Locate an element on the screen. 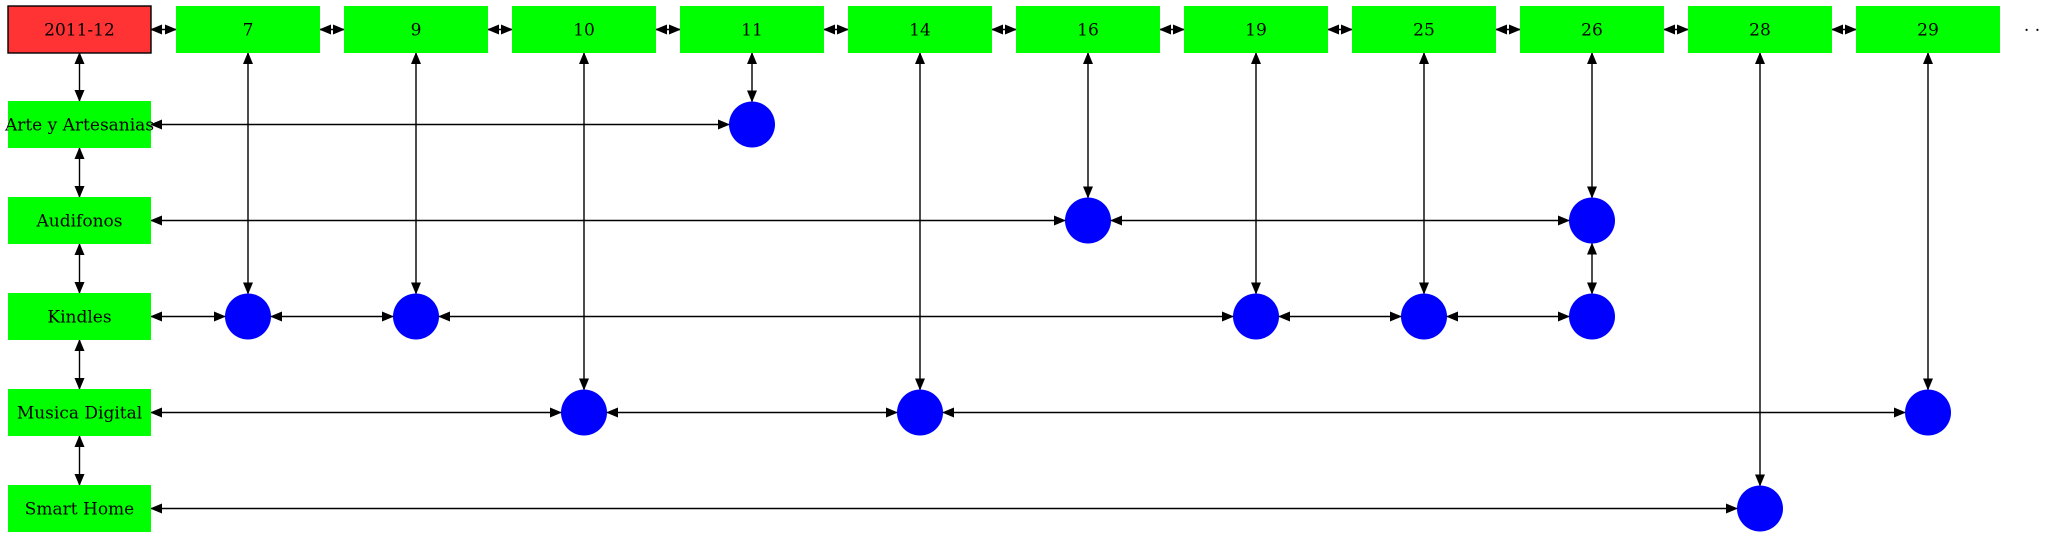  column-node-28-label: 28 is located at coordinates (1760, 31).